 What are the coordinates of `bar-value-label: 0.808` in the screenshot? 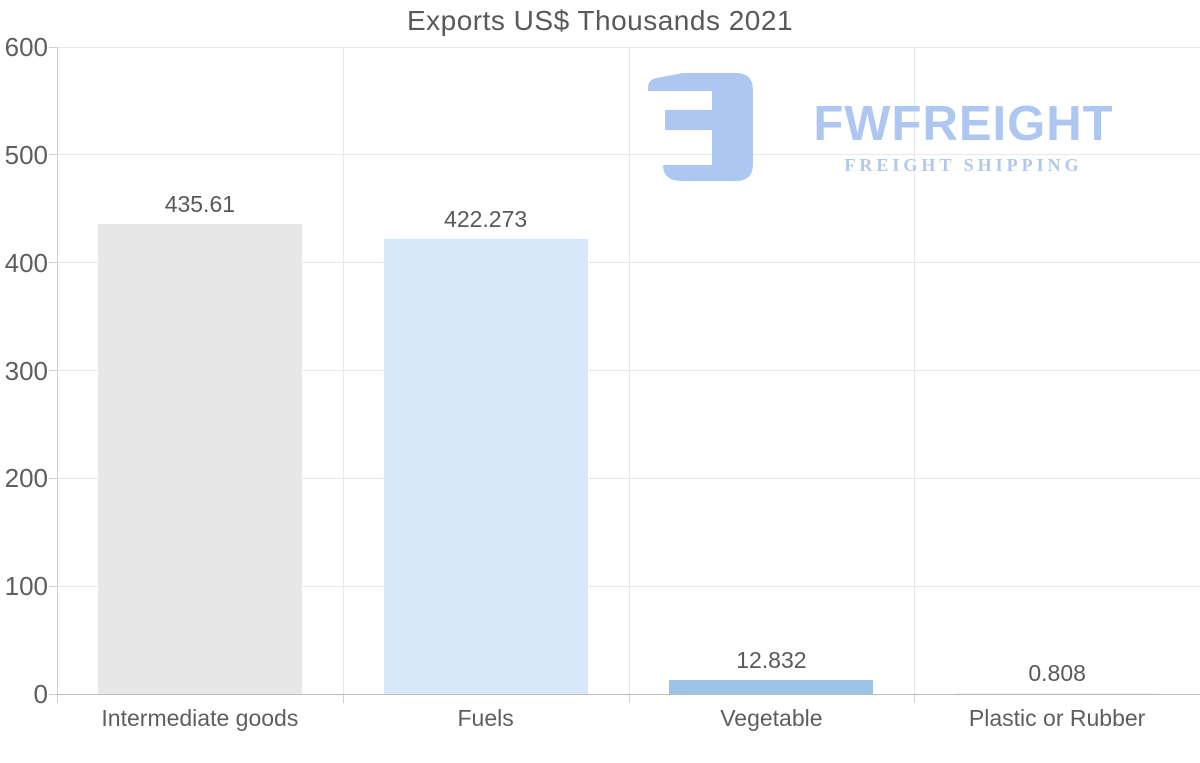 It's located at (1057, 673).